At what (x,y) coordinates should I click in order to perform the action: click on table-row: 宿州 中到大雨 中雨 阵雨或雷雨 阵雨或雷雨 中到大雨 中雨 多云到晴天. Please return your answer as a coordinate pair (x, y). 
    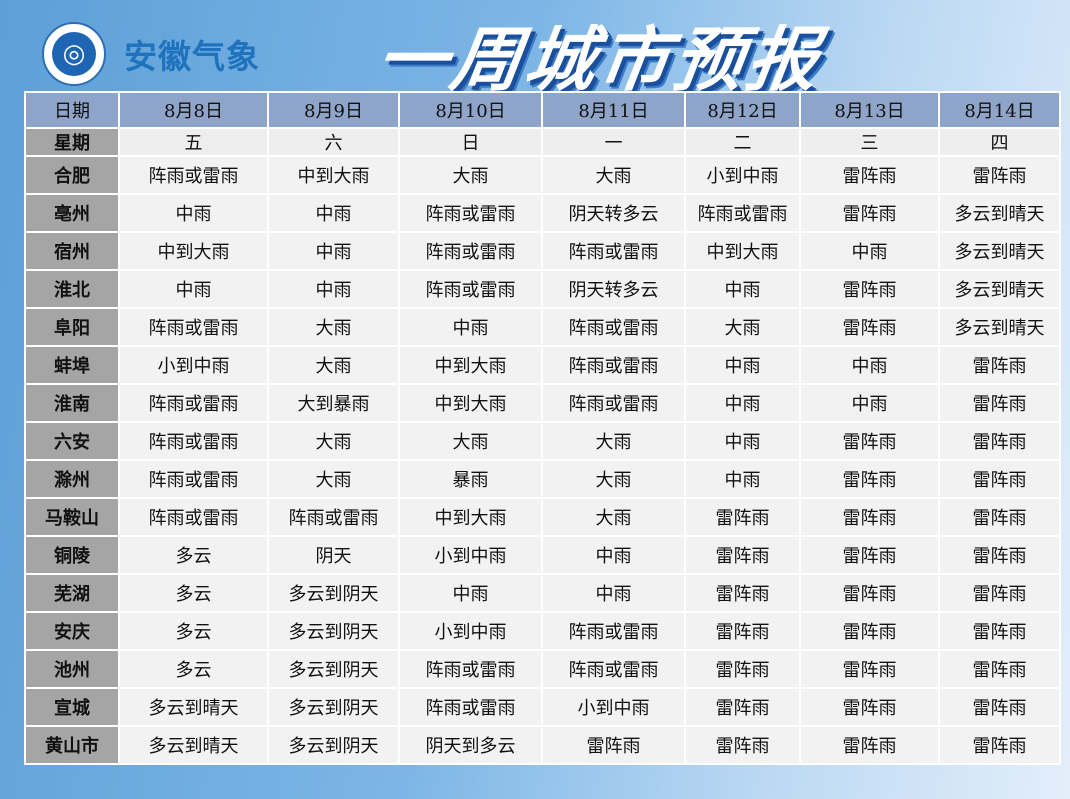
    Looking at the image, I should click on (542, 251).